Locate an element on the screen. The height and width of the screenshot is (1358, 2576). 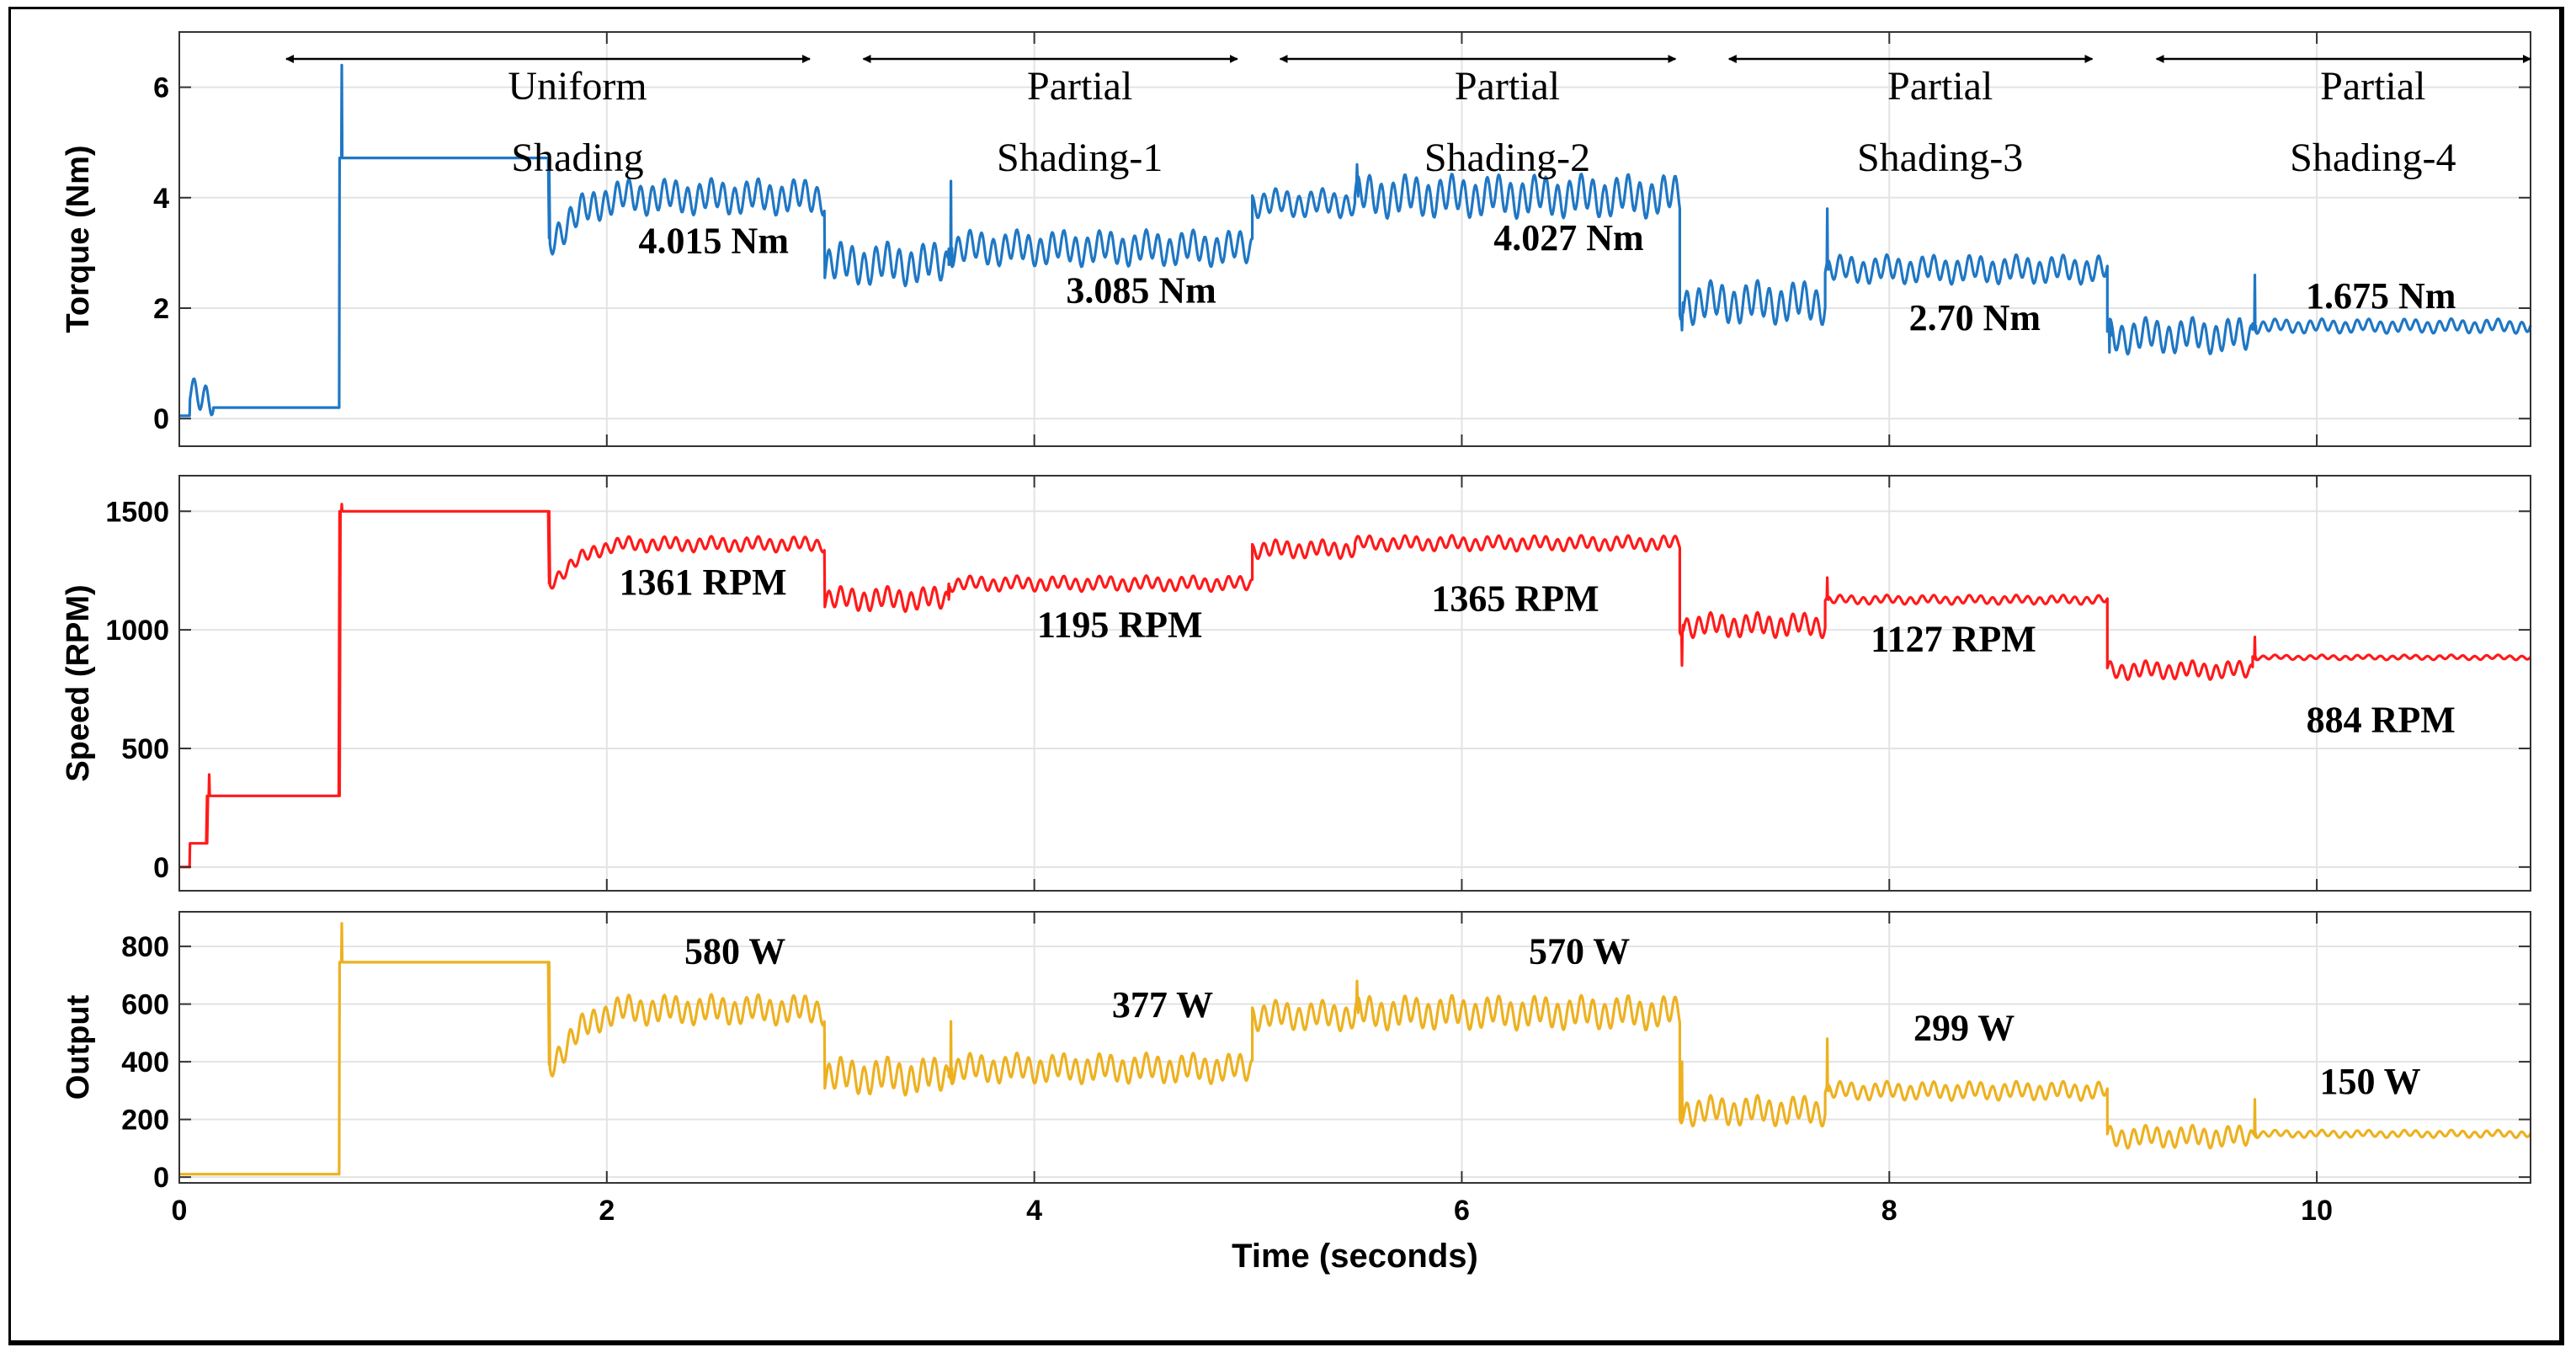
region-label-line2: Shading is located at coordinates (577, 158).